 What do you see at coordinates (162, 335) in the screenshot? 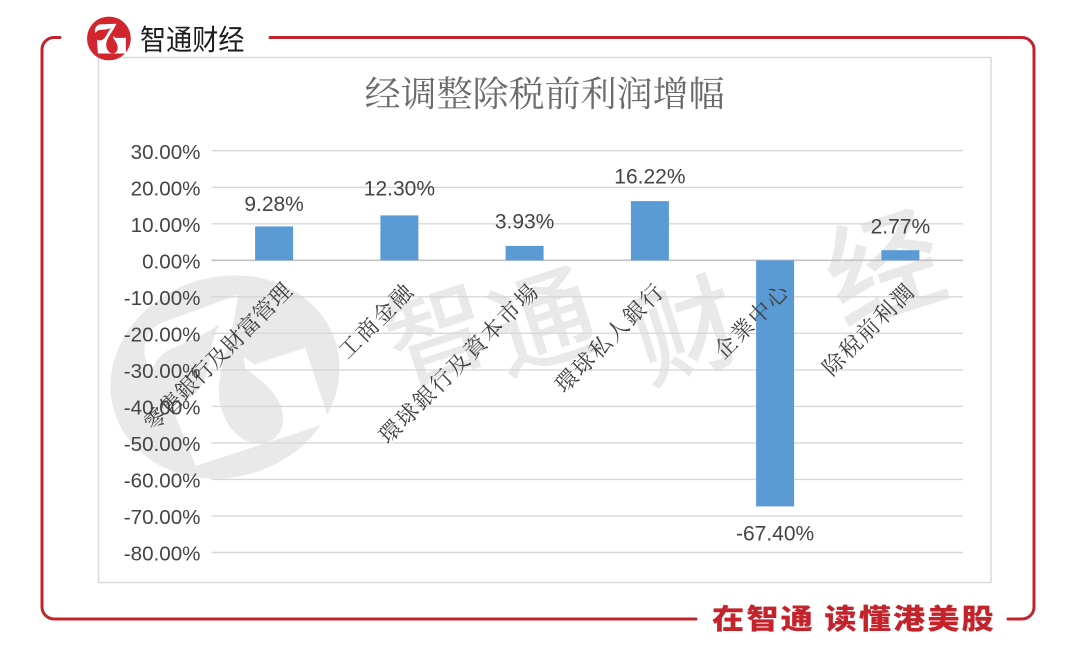
I see `svg-text: -20.00%` at bounding box center [162, 335].